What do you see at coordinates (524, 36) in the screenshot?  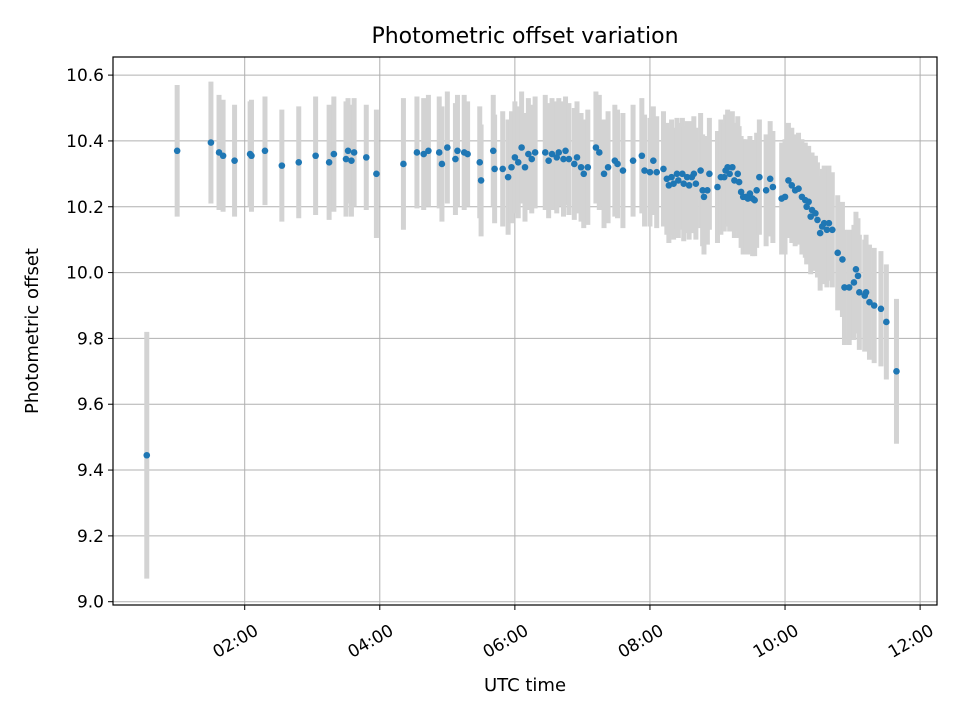 I see `chart-title: Photometric offset variation` at bounding box center [524, 36].